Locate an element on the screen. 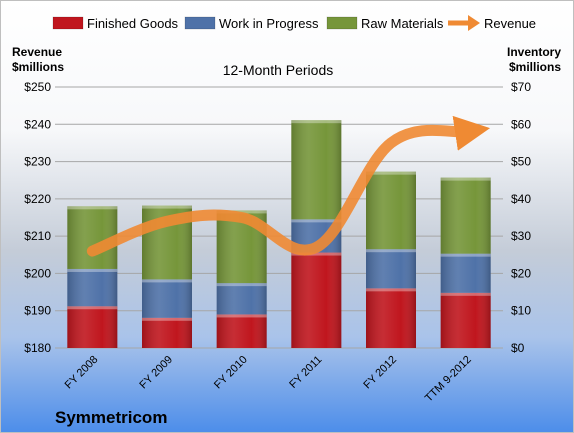  left-tick-label: $250 is located at coordinates (37, 87).